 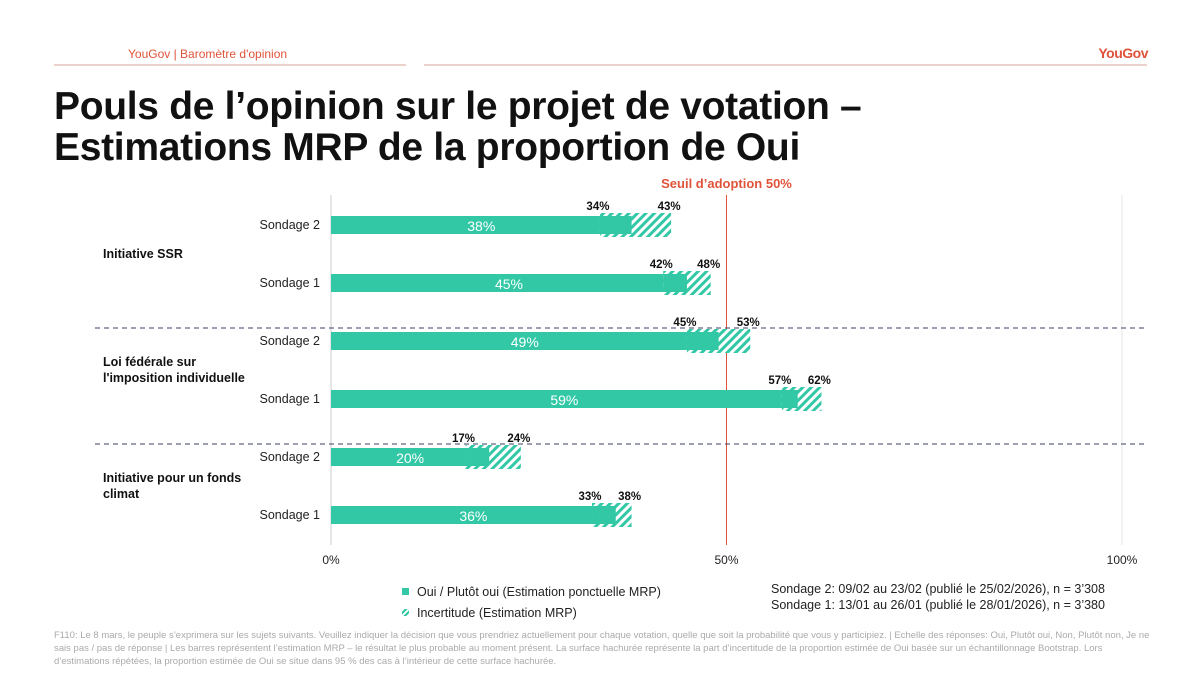 I want to click on low-label: 57%, so click(x=779, y=381).